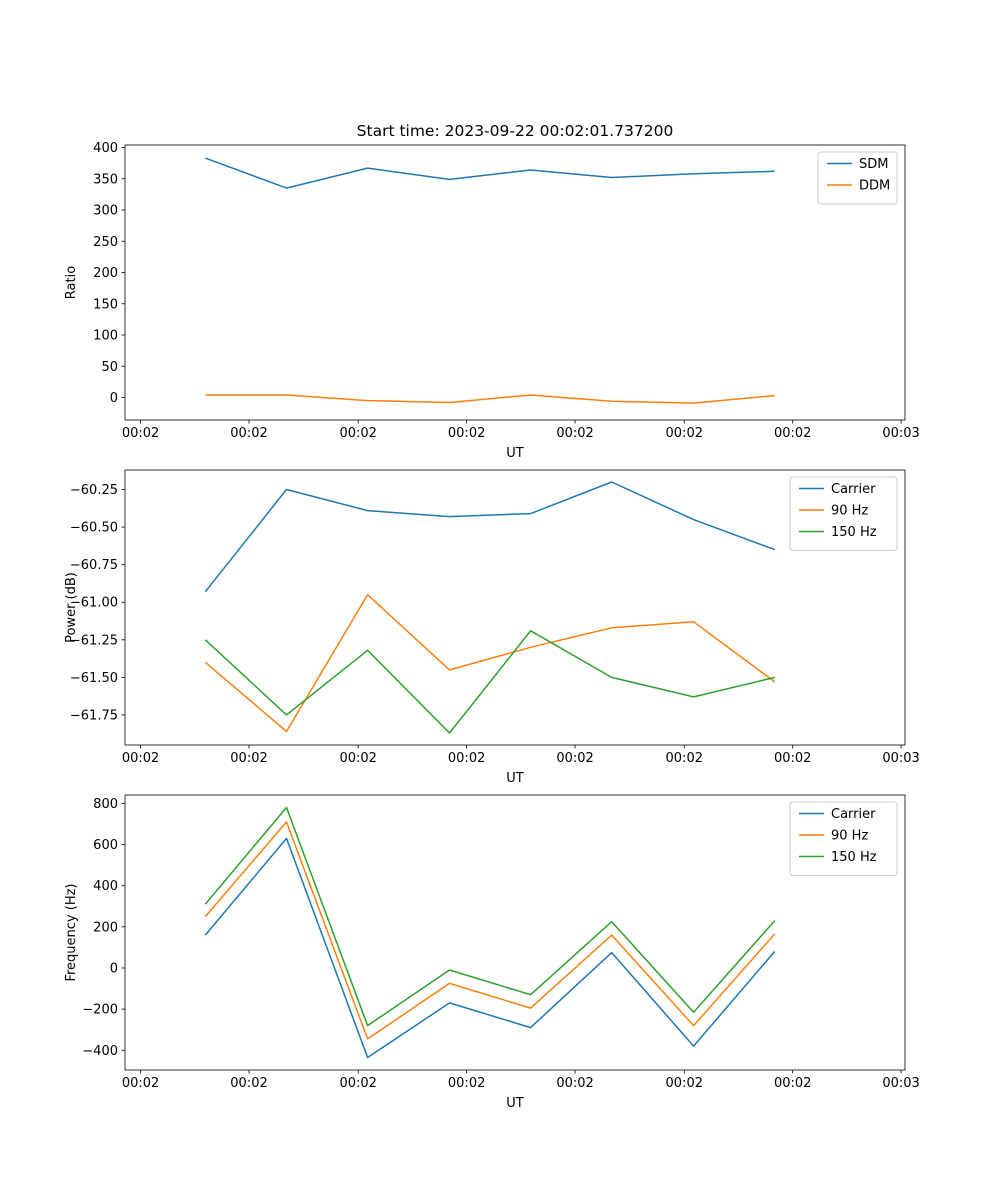  I want to click on y-axis-label: Ratio, so click(71, 282).